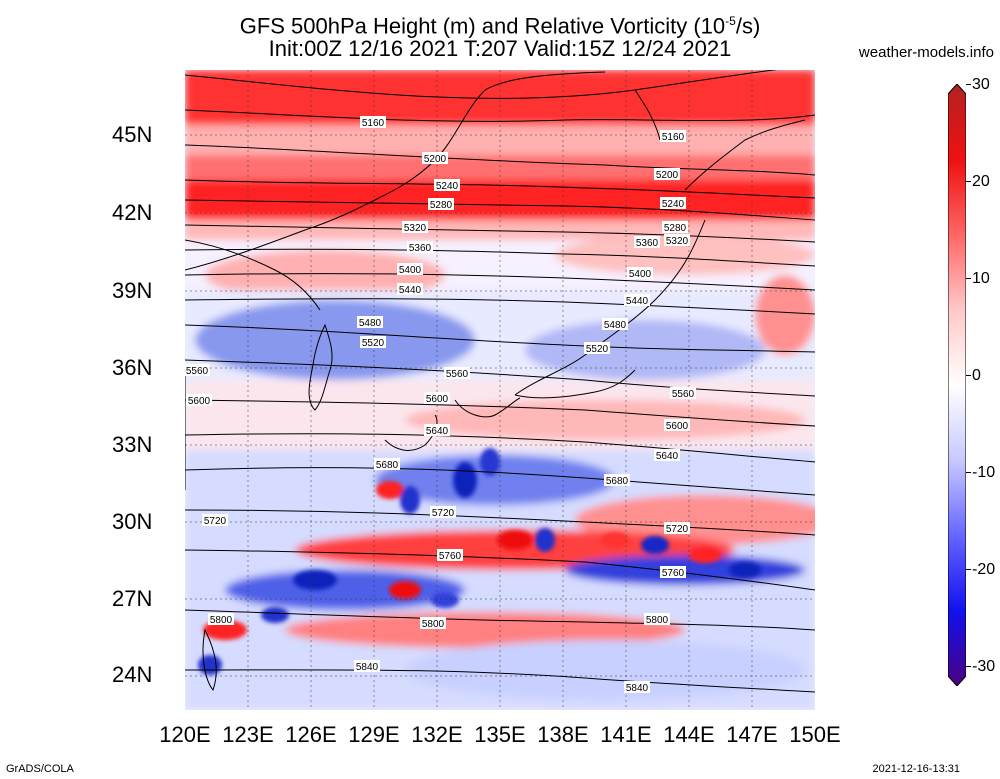 The height and width of the screenshot is (779, 1000). I want to click on lat-tick-36N: 36N, so click(132, 367).